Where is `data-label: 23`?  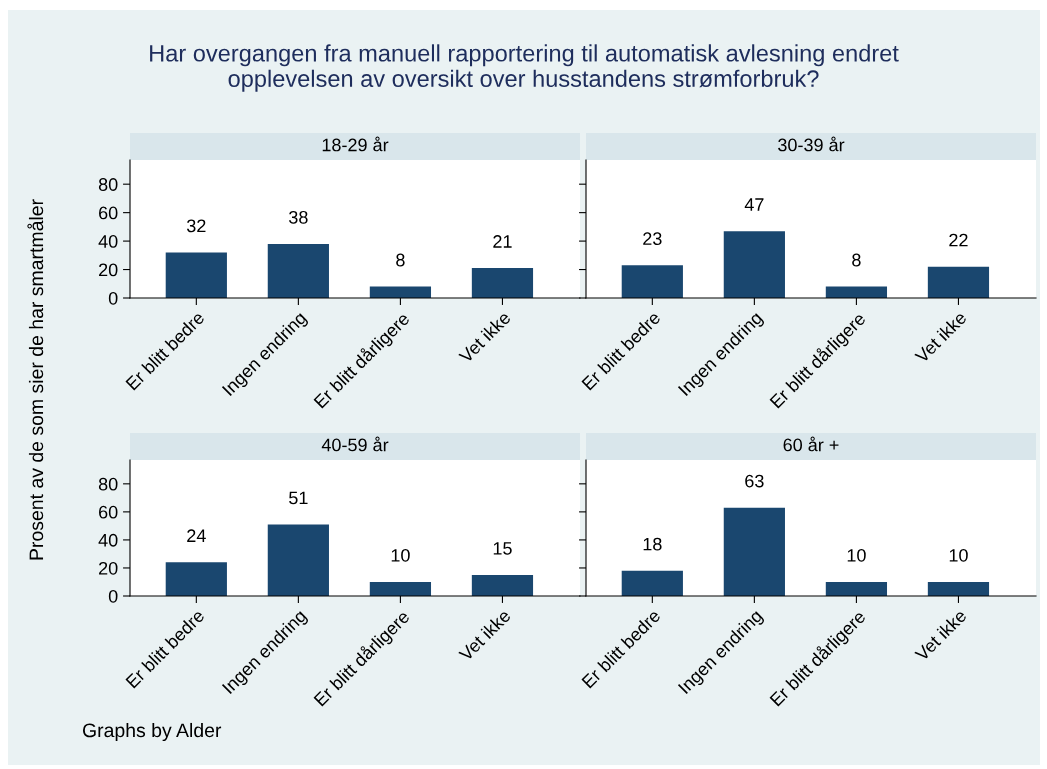 data-label: 23 is located at coordinates (652, 239).